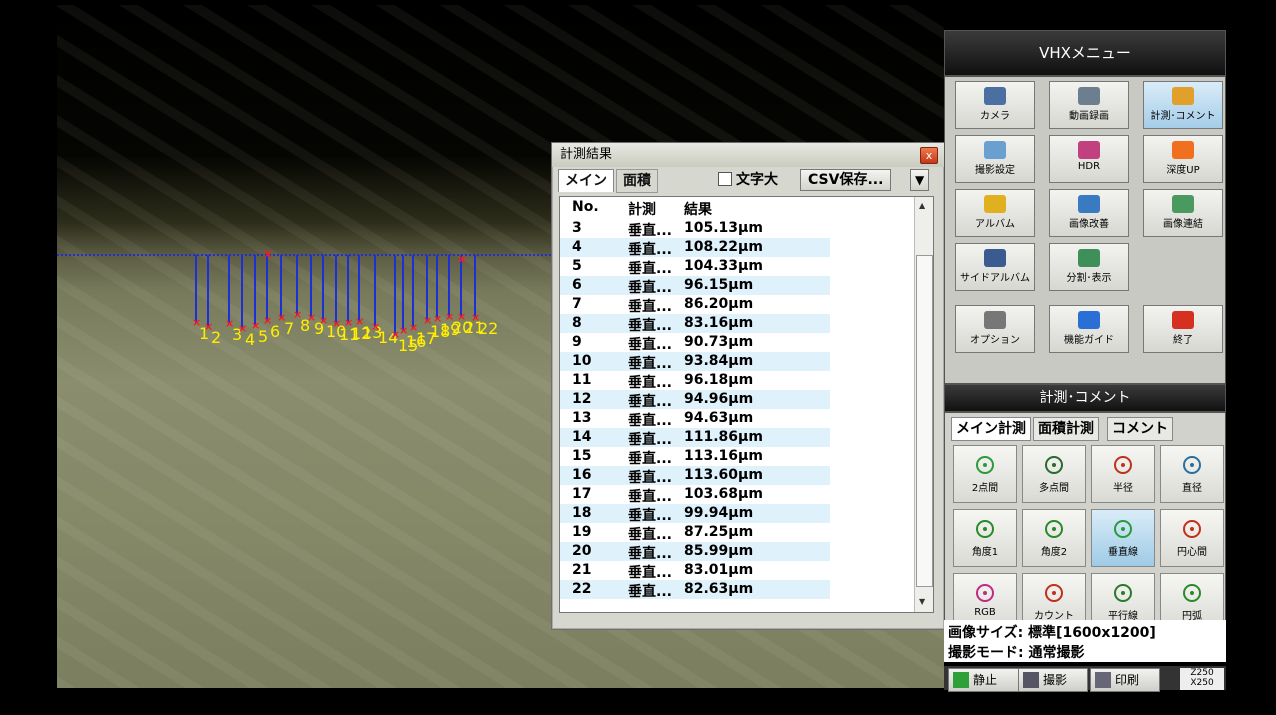 This screenshot has height=715, width=1276. I want to click on menu-button-camera: カメラ, so click(995, 105).